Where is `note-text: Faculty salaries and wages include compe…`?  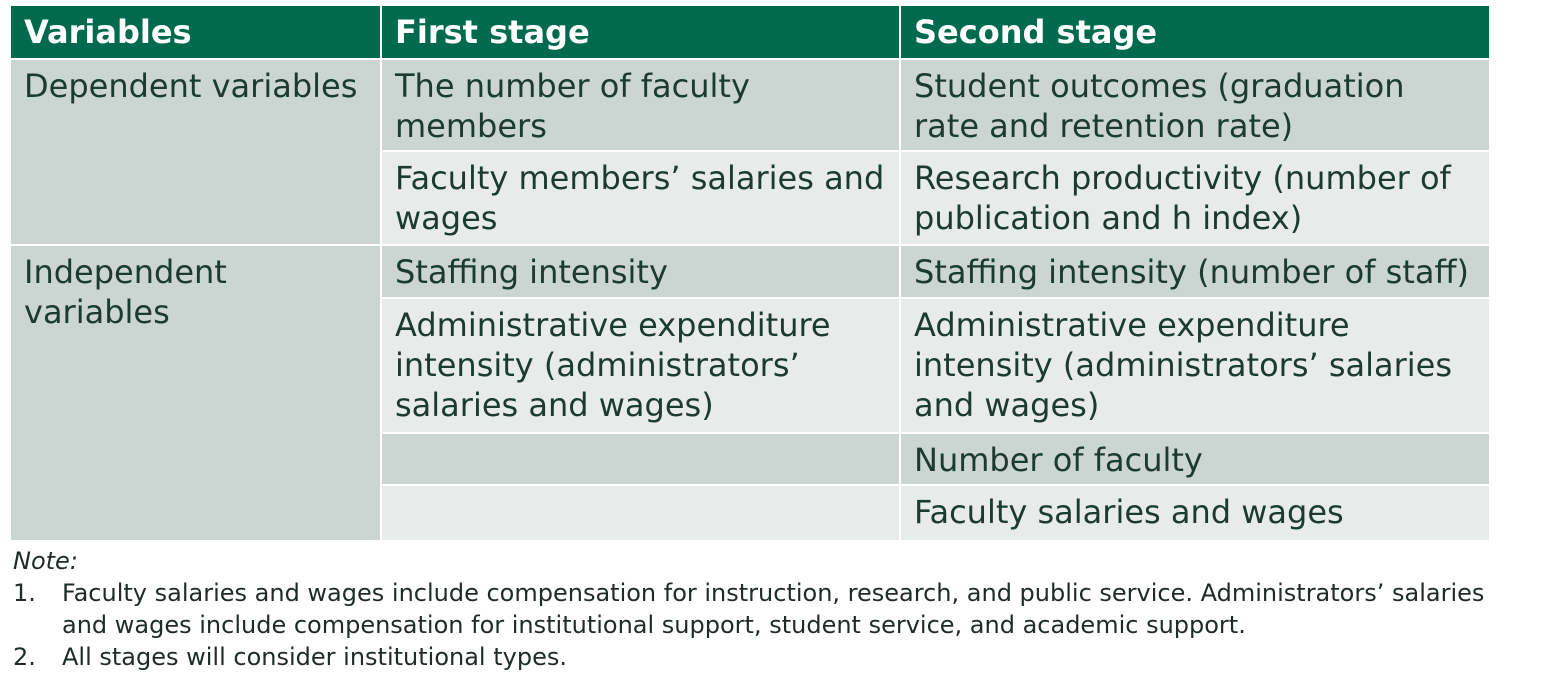
note-text: Faculty salaries and wages include compe… is located at coordinates (773, 609).